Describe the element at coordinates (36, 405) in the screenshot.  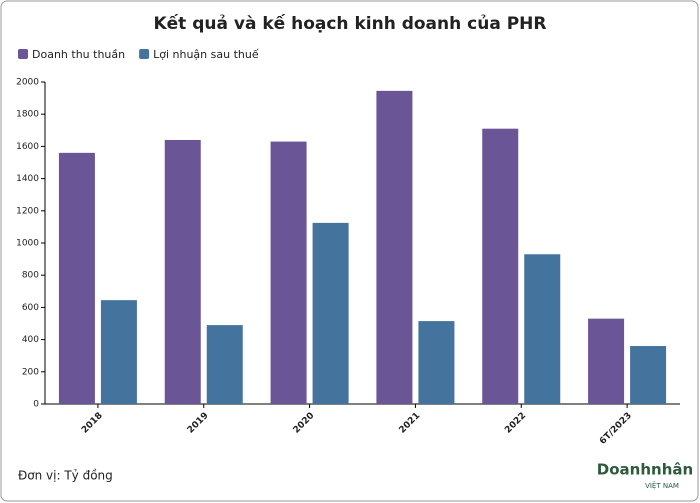
I see `y-tick-label: 0` at that location.